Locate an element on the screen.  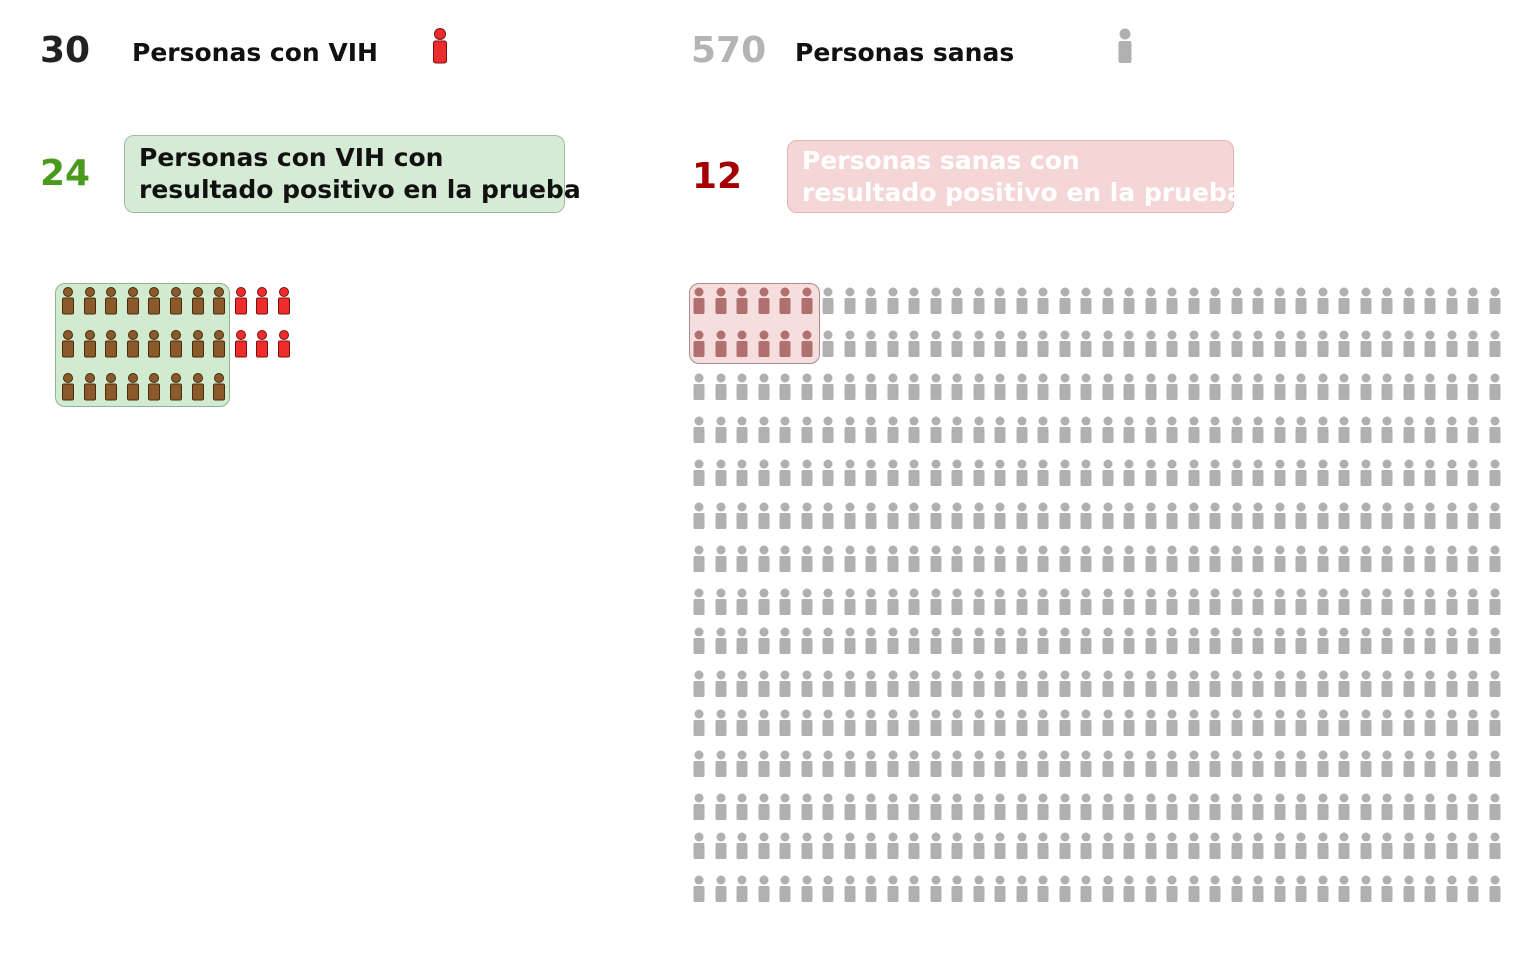
false-positive-count: 12 is located at coordinates (717, 176).